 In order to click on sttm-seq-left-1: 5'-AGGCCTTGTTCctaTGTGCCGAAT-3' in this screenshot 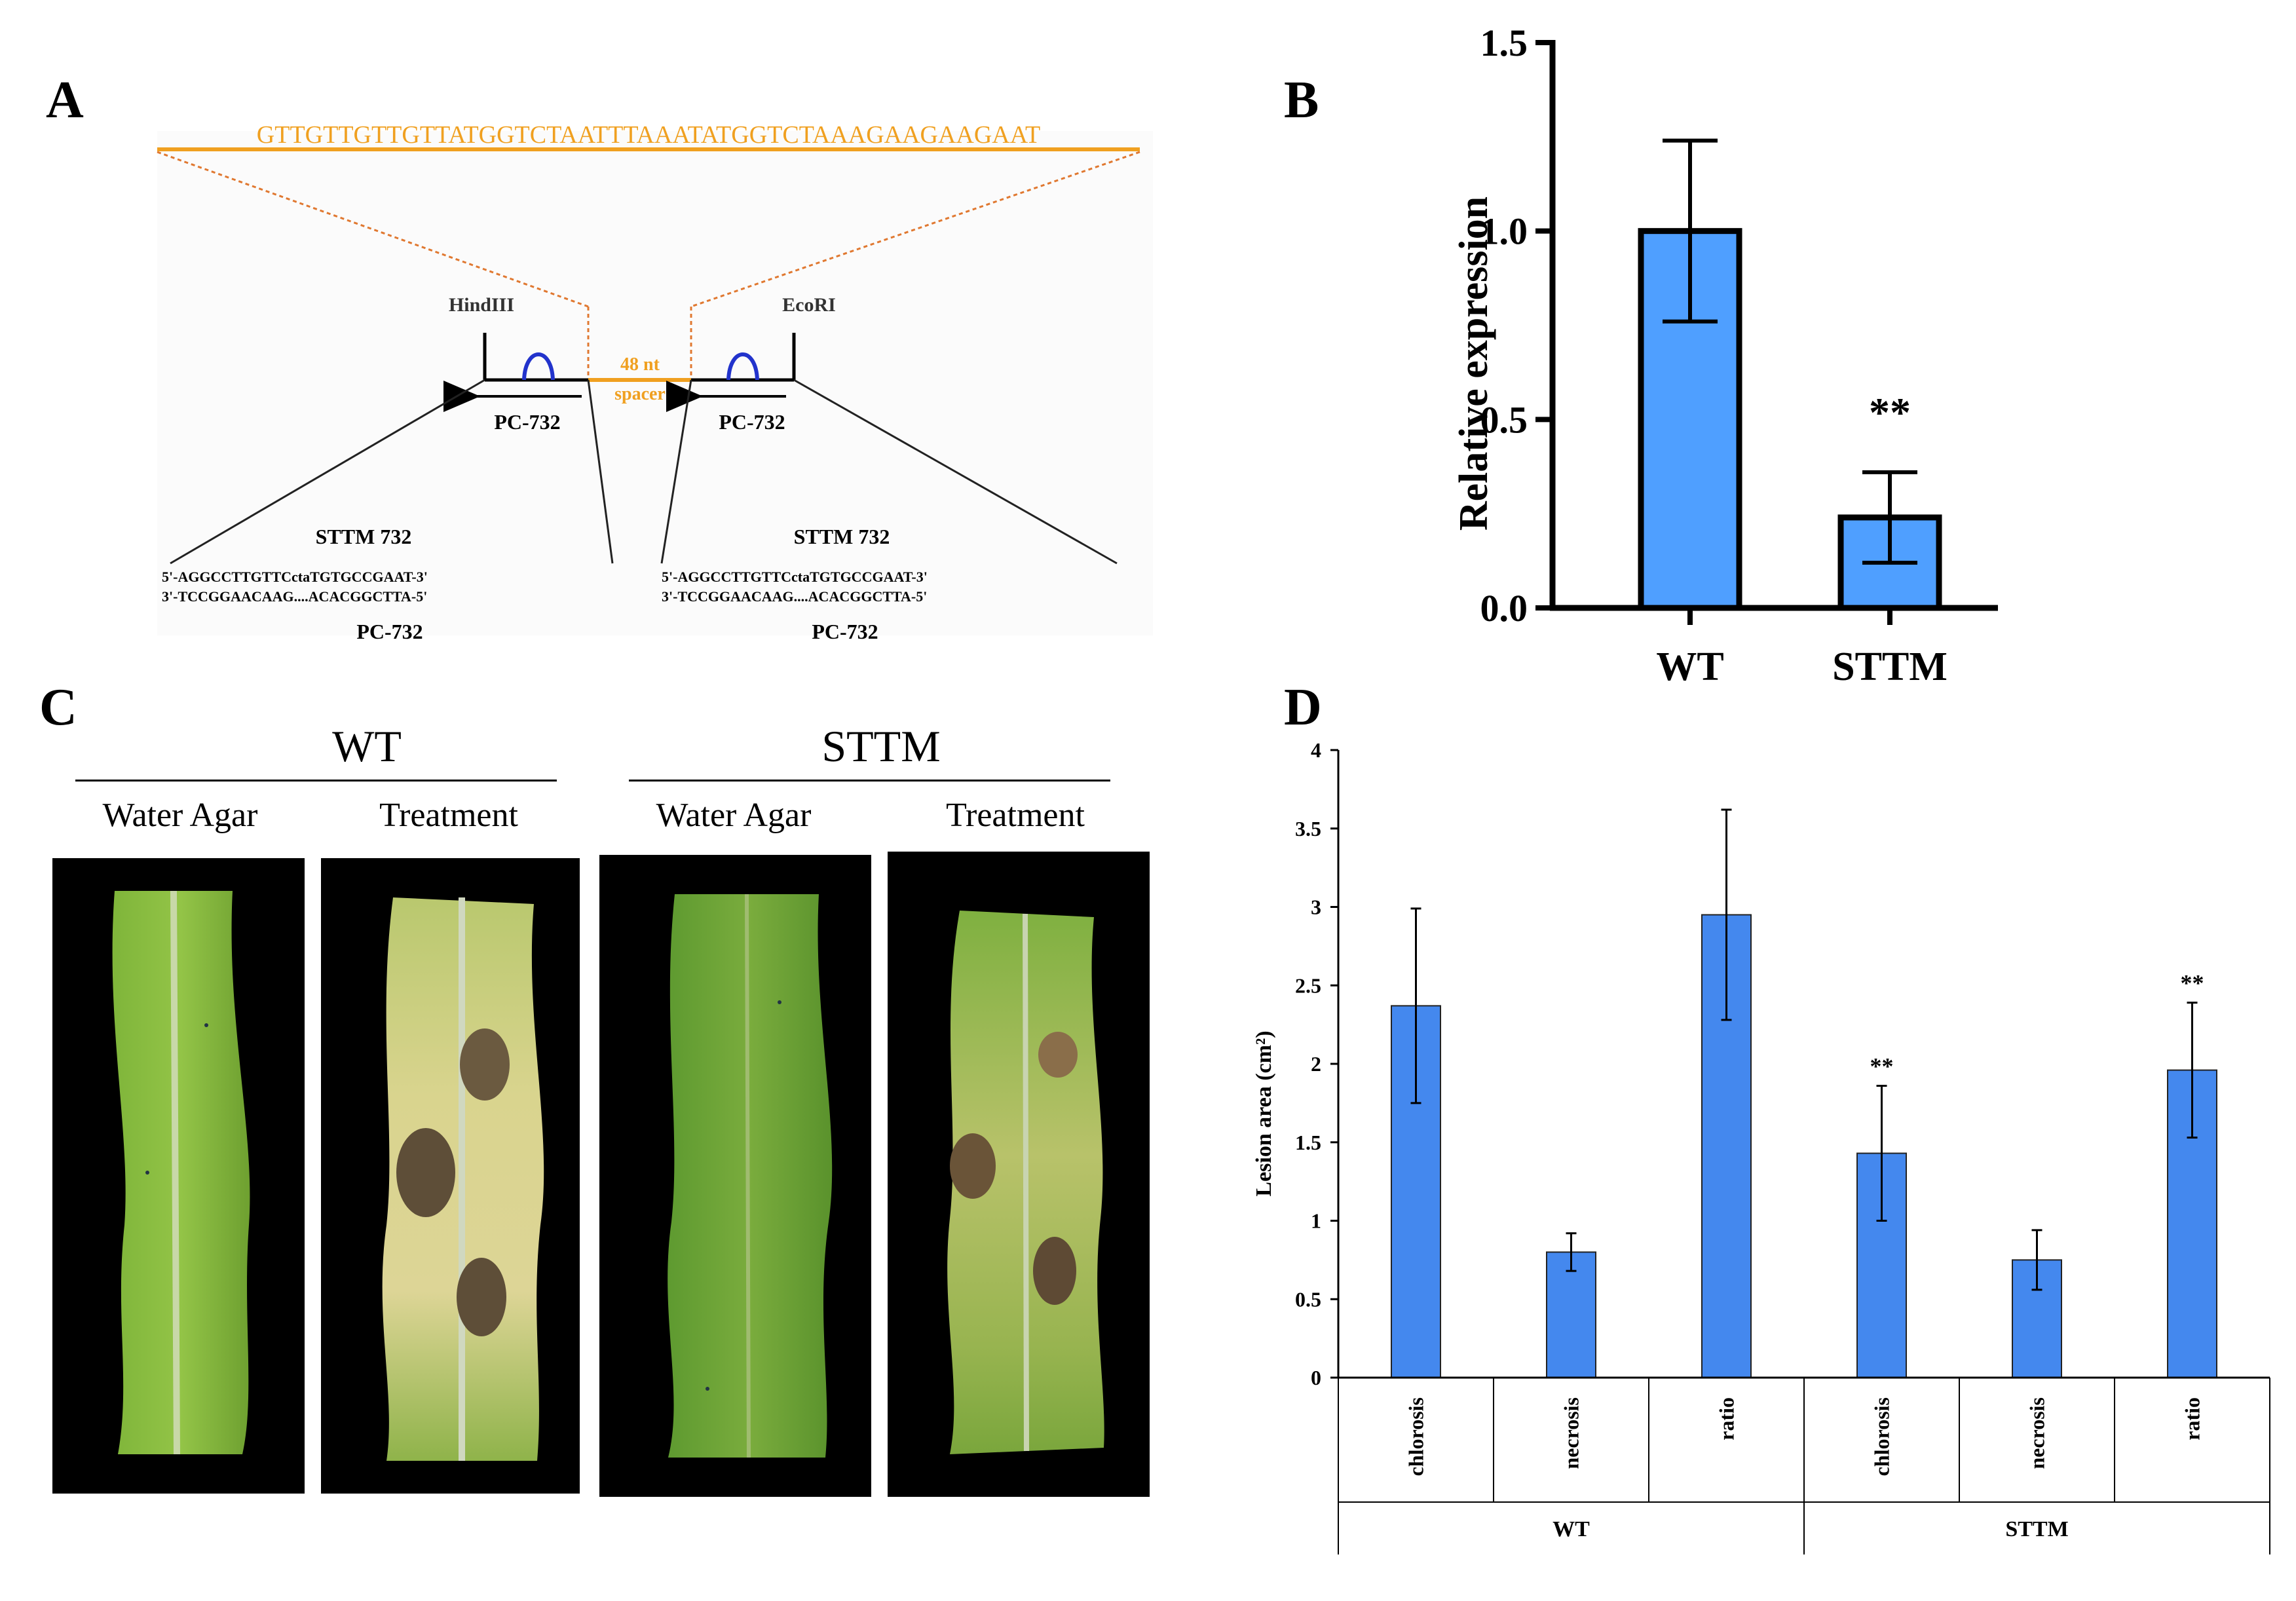, I will do `click(295, 577)`.